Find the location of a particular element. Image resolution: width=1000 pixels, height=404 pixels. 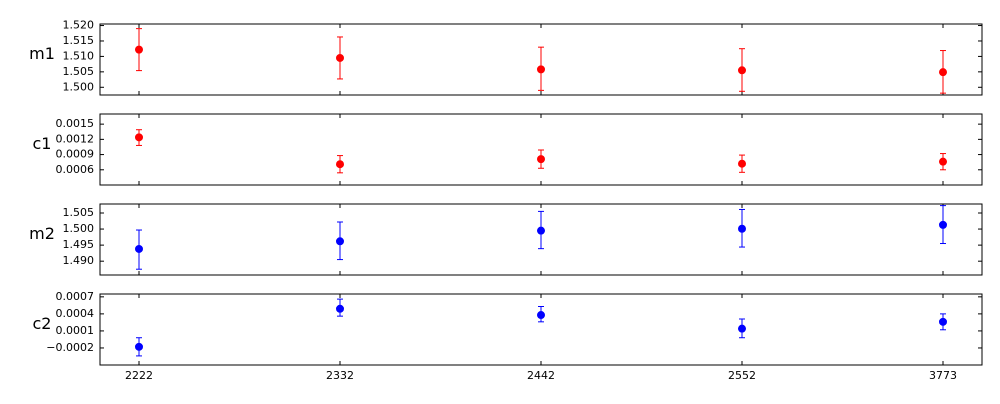

x-tick-label: 2552 is located at coordinates (742, 375).